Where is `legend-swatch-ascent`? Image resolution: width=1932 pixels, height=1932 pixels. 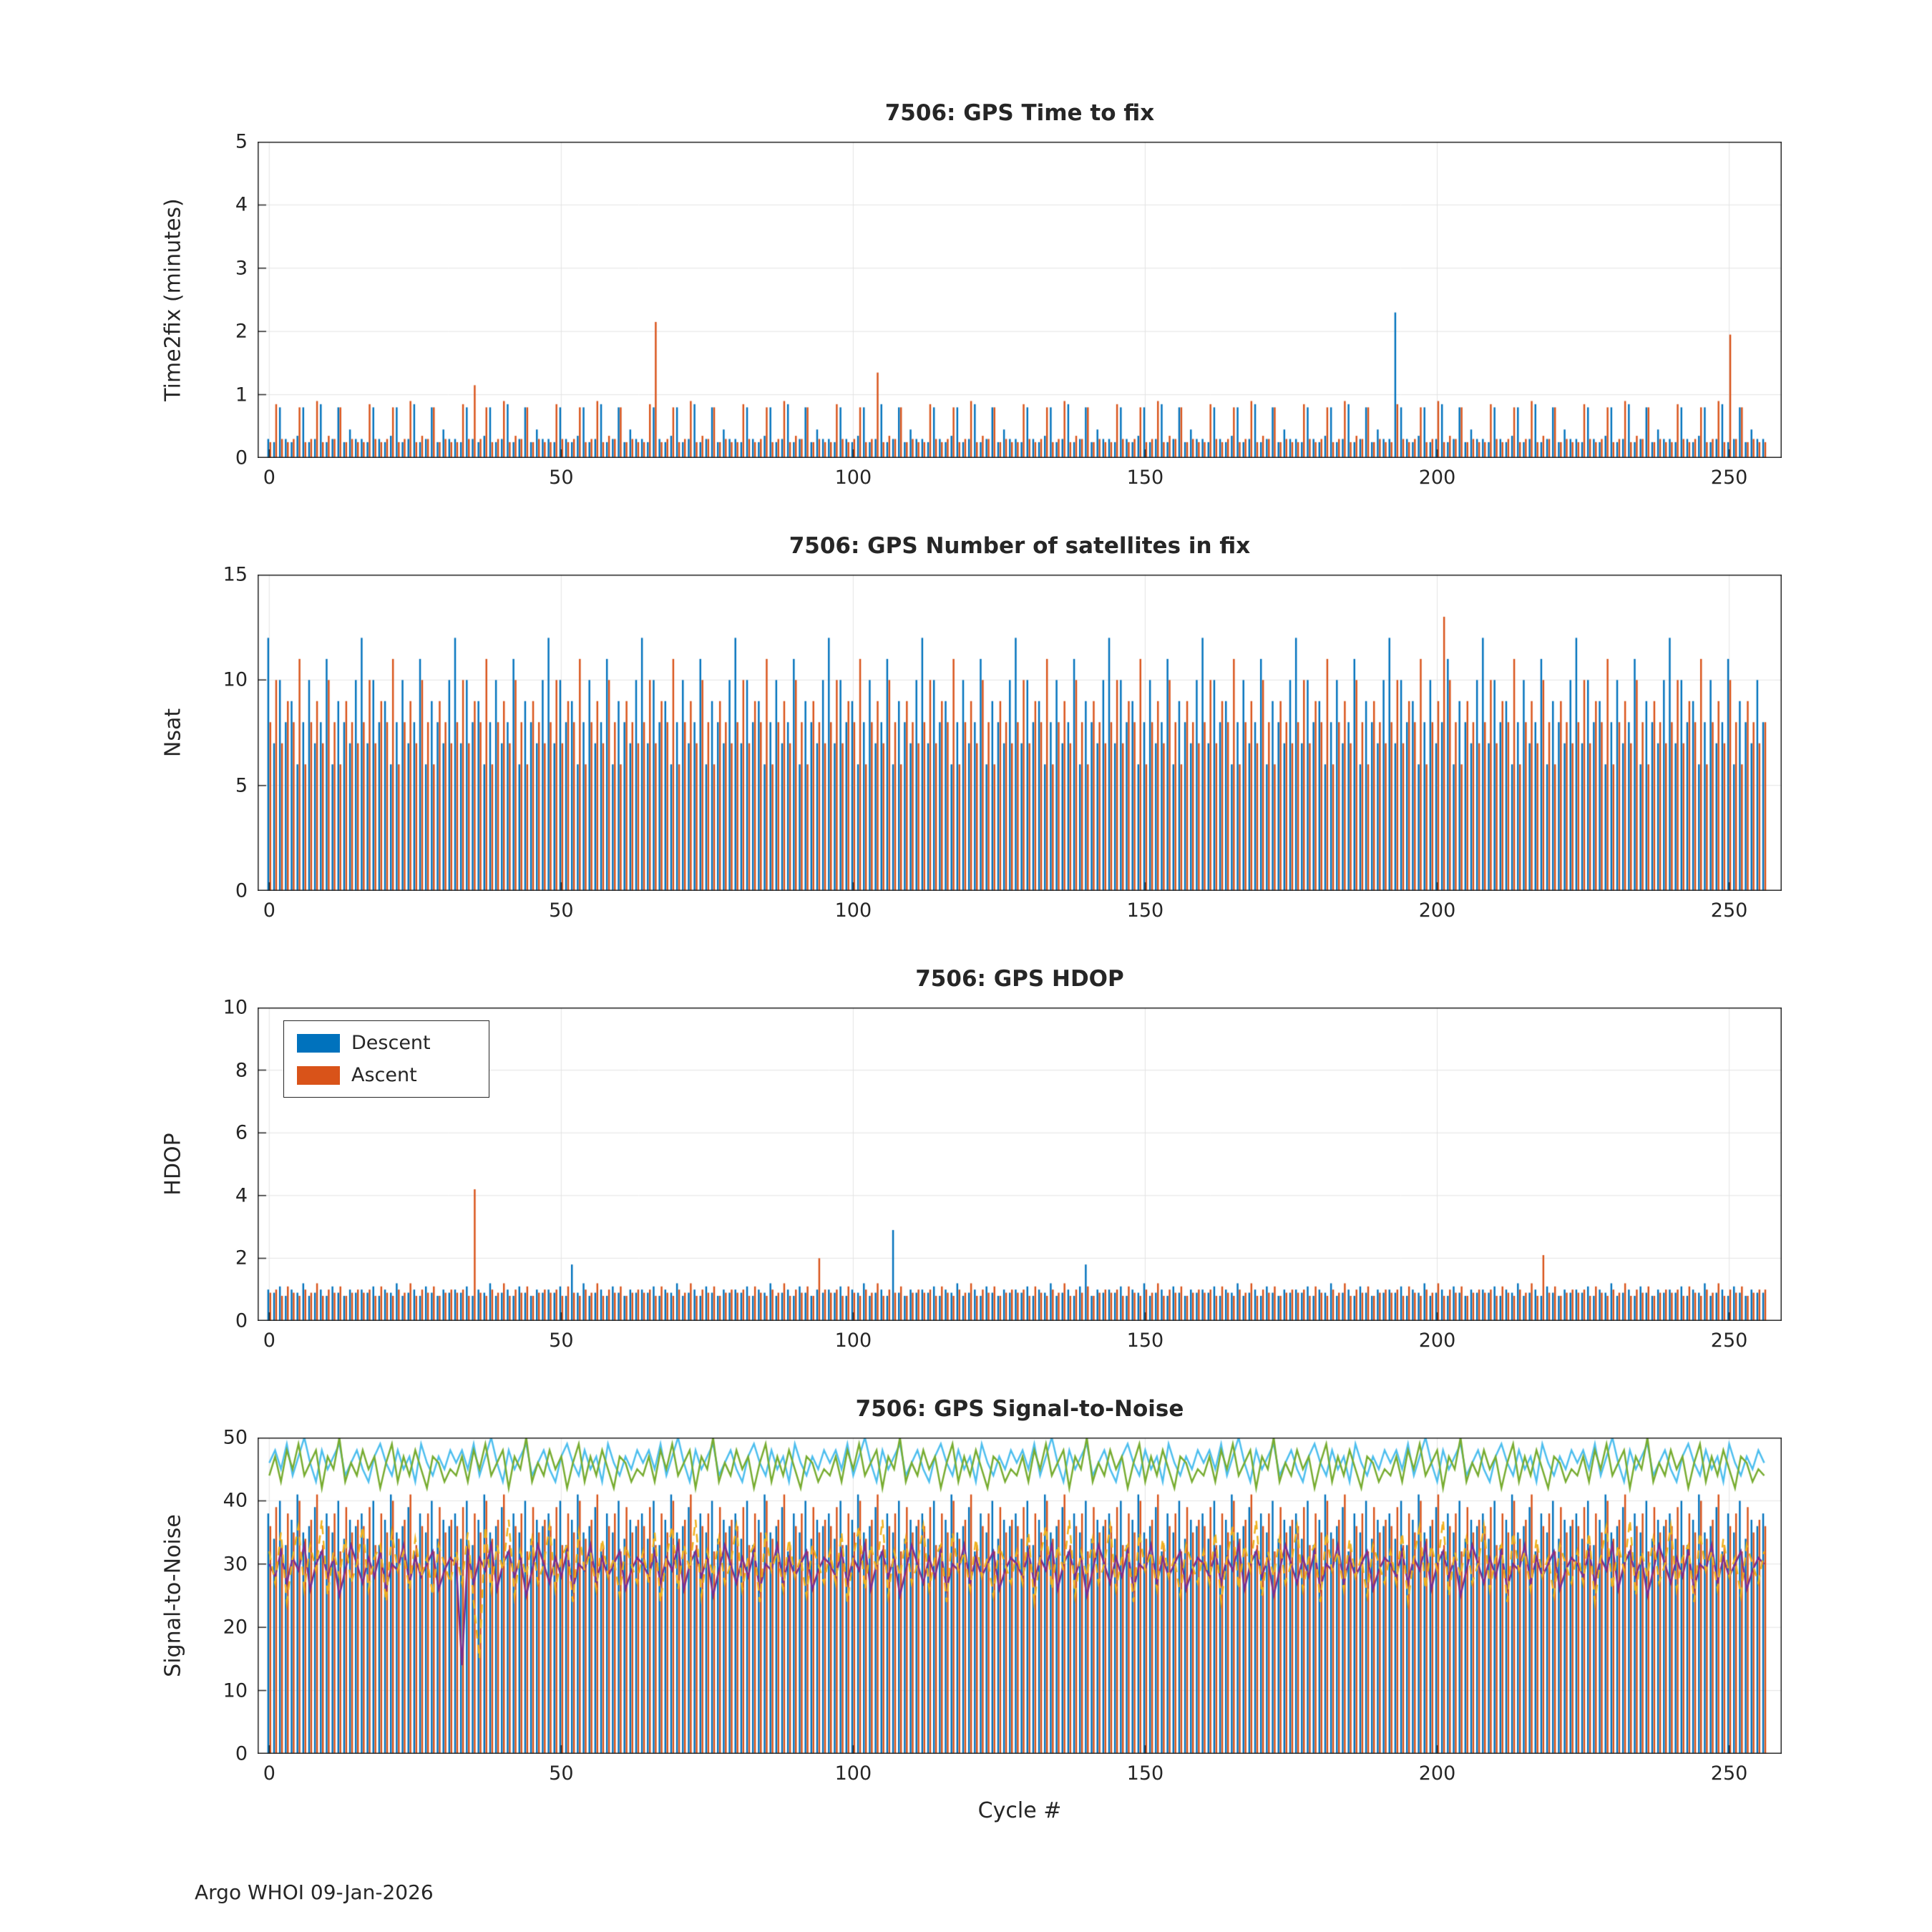
legend-swatch-ascent is located at coordinates (318, 1075).